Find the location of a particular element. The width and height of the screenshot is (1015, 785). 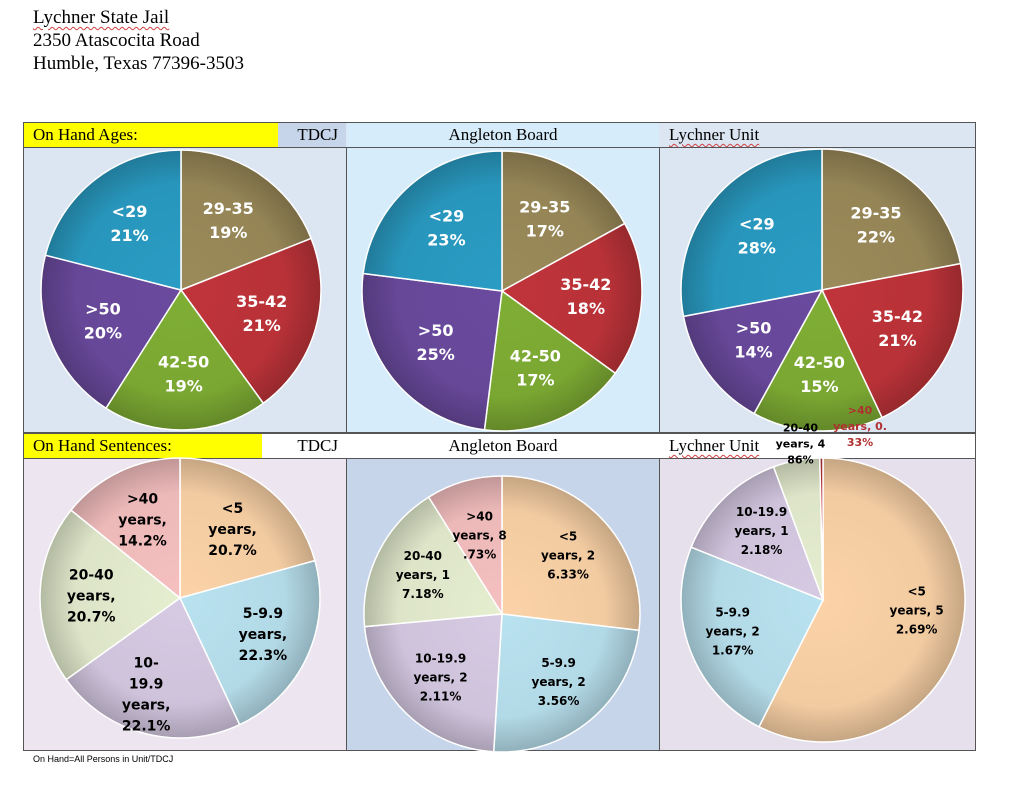

pie-slice-label: >40 years, 14.2% is located at coordinates (142, 521).